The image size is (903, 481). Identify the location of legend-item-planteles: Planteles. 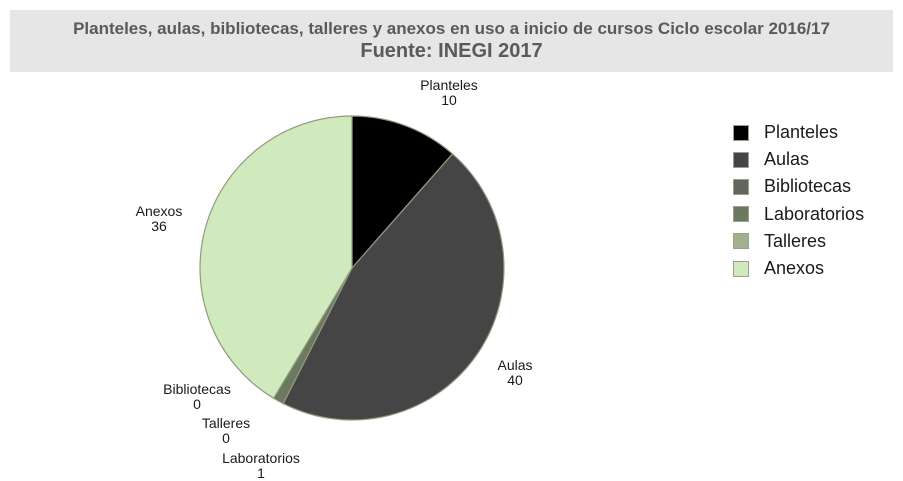
(798, 132).